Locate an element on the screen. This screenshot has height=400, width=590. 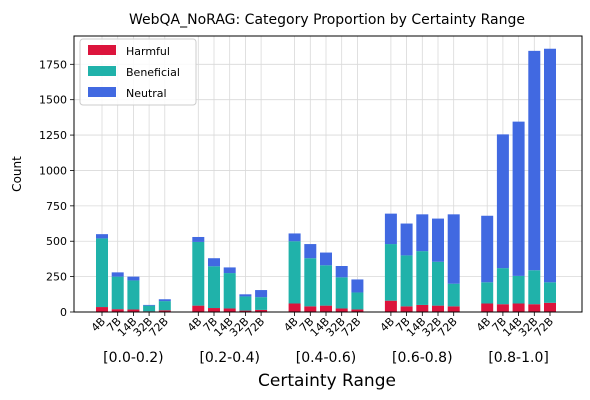
legend-swatch-beneficial is located at coordinates (102, 71).